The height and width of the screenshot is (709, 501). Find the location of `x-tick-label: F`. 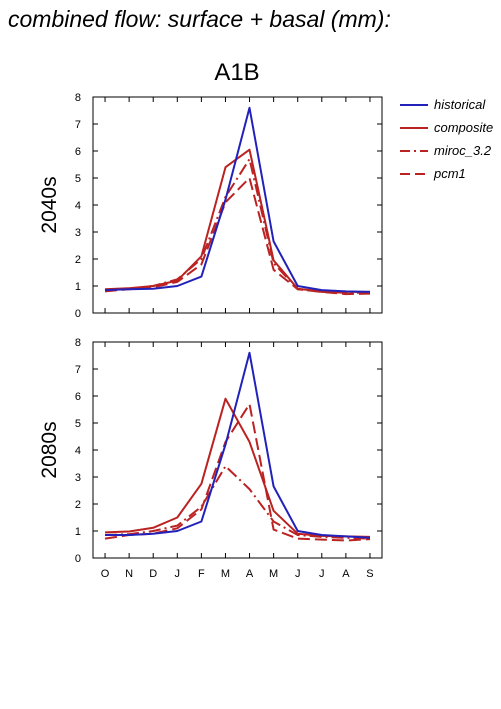

x-tick-label: F is located at coordinates (201, 574).